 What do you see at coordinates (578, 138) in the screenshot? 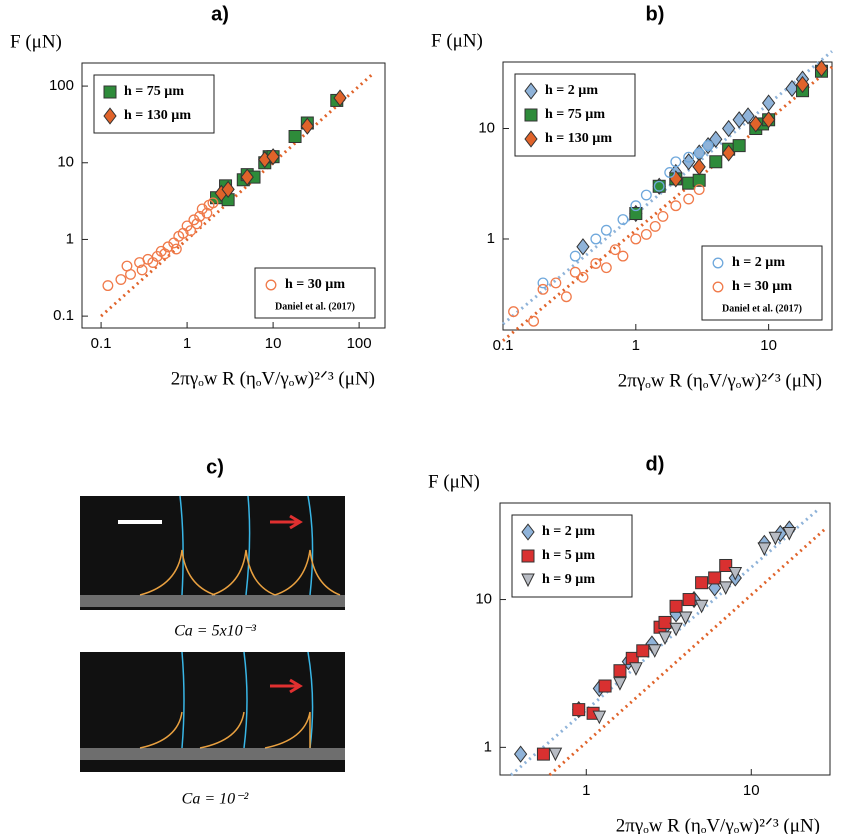
I see `legend-label: h = 130 µm` at bounding box center [578, 138].